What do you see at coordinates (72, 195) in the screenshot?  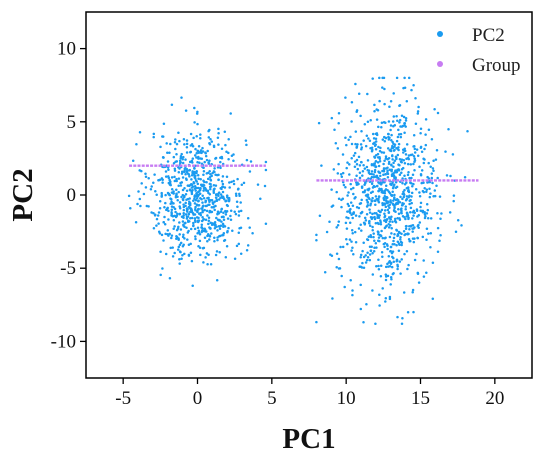 I see `y-tick-label: 0` at bounding box center [72, 195].